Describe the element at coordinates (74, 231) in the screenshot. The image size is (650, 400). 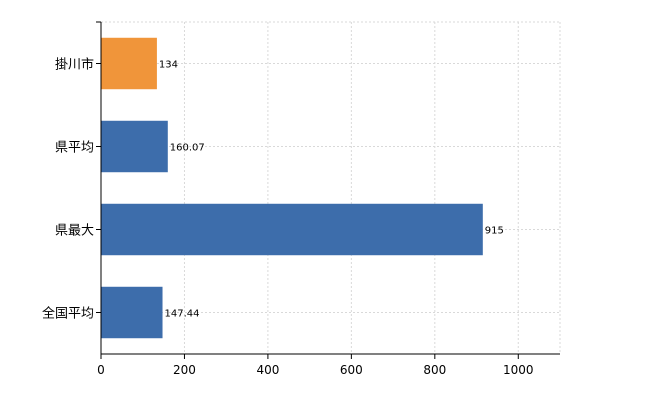
I see `category-label: 県最大` at that location.